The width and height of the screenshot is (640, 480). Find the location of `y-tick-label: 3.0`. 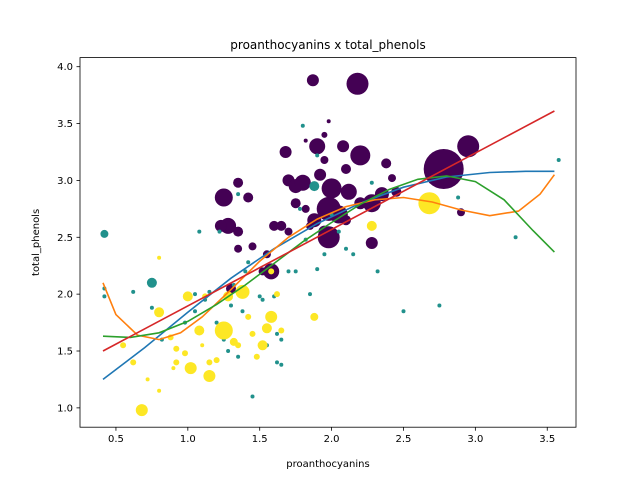

y-tick-label: 3.0 is located at coordinates (65, 181).